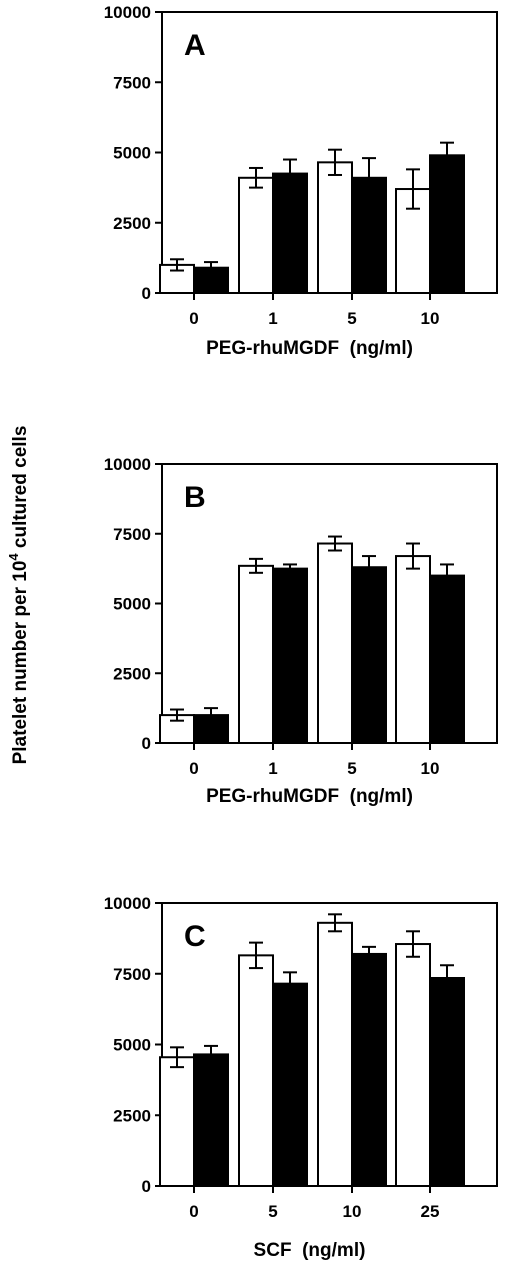 This screenshot has height=1273, width=520. Describe the element at coordinates (430, 1211) in the screenshot. I see `x-tick-label: 25` at that location.